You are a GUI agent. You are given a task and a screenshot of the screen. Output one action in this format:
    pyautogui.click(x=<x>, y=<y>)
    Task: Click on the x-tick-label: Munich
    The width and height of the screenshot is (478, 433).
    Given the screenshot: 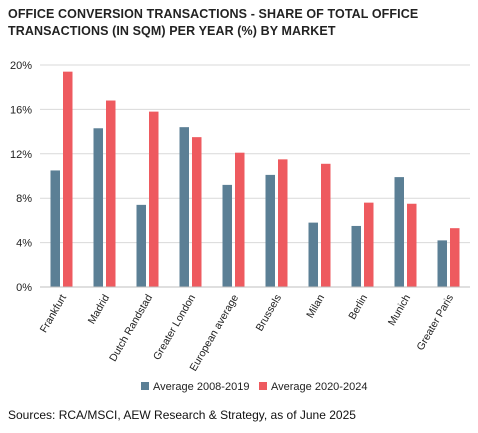 What is the action you would take?
    pyautogui.click(x=399, y=309)
    